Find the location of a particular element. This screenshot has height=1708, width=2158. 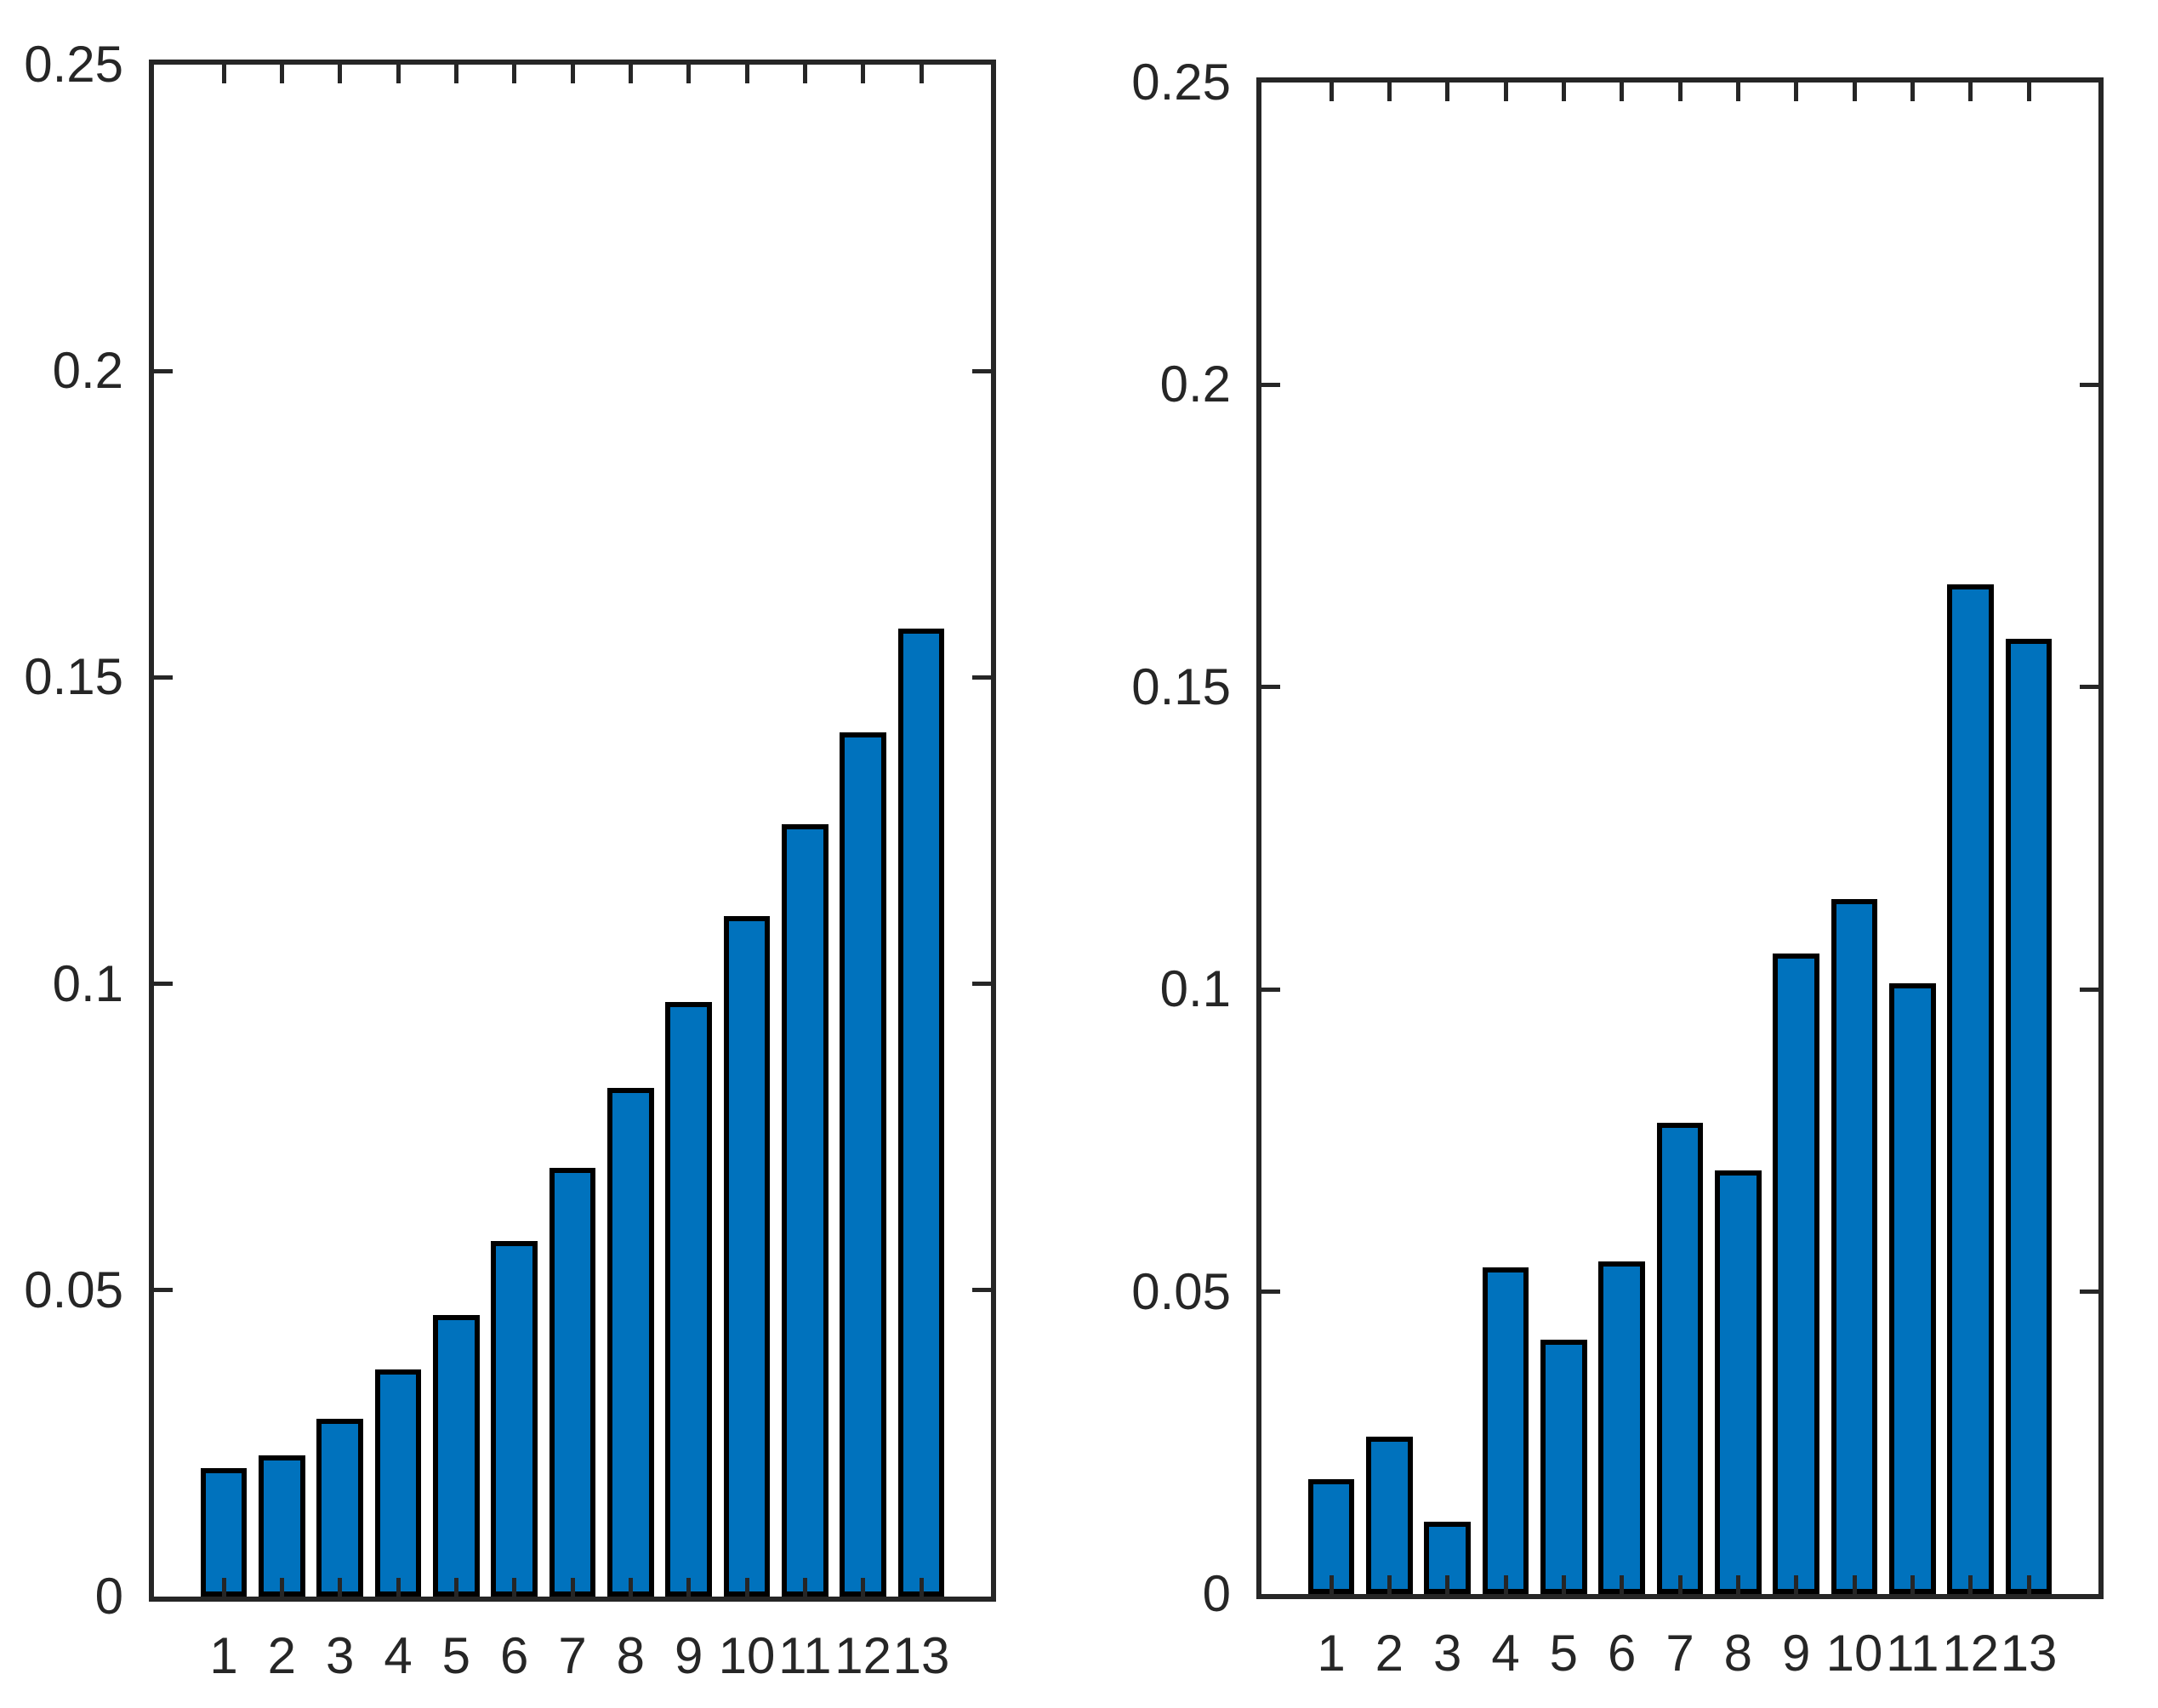

x-tick-label: 6 is located at coordinates (514, 1655).